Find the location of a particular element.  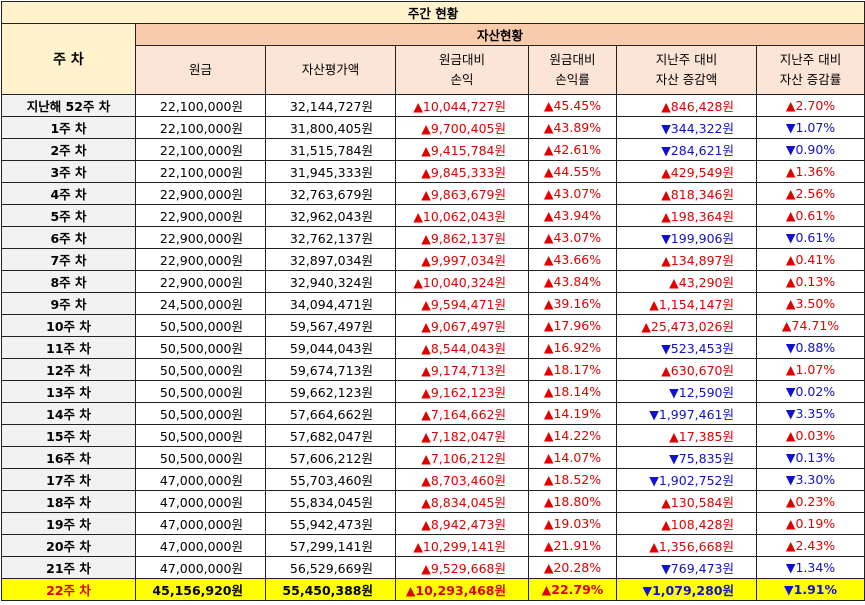

value-cell: 59,662,123원 is located at coordinates (330, 391).